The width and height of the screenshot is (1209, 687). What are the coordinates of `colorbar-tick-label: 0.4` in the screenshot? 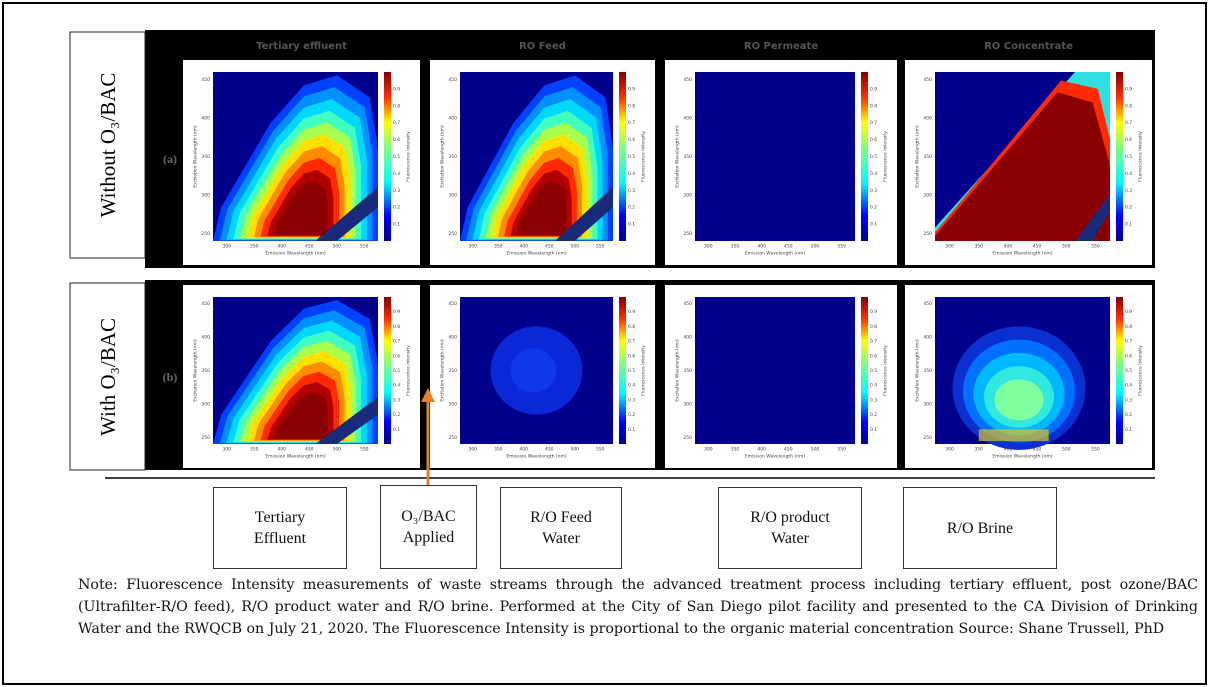 It's located at (1128, 386).